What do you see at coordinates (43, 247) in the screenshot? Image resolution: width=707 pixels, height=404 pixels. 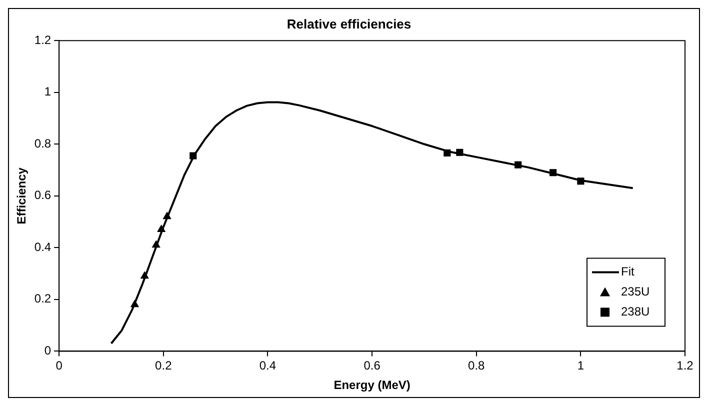 I see `y-tick-label: 0.4` at bounding box center [43, 247].